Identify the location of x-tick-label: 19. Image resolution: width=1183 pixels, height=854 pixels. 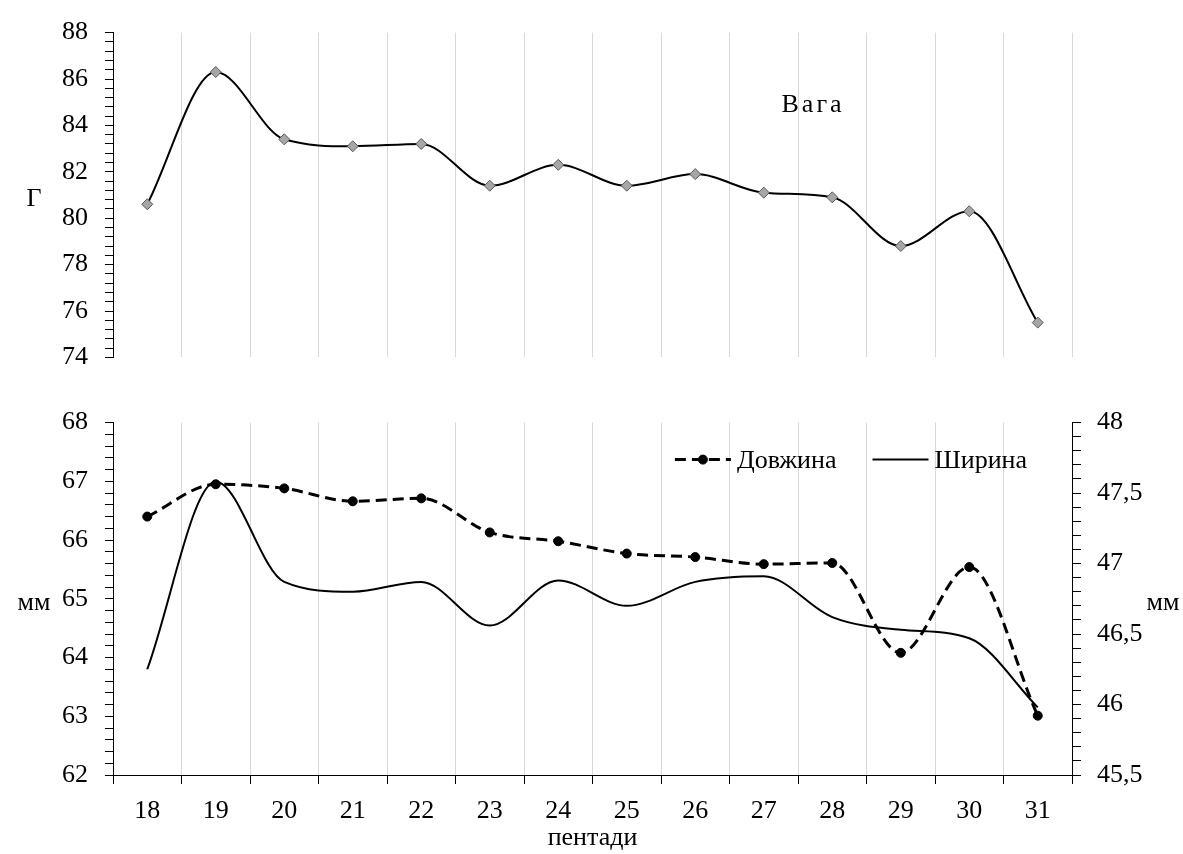
(215, 810).